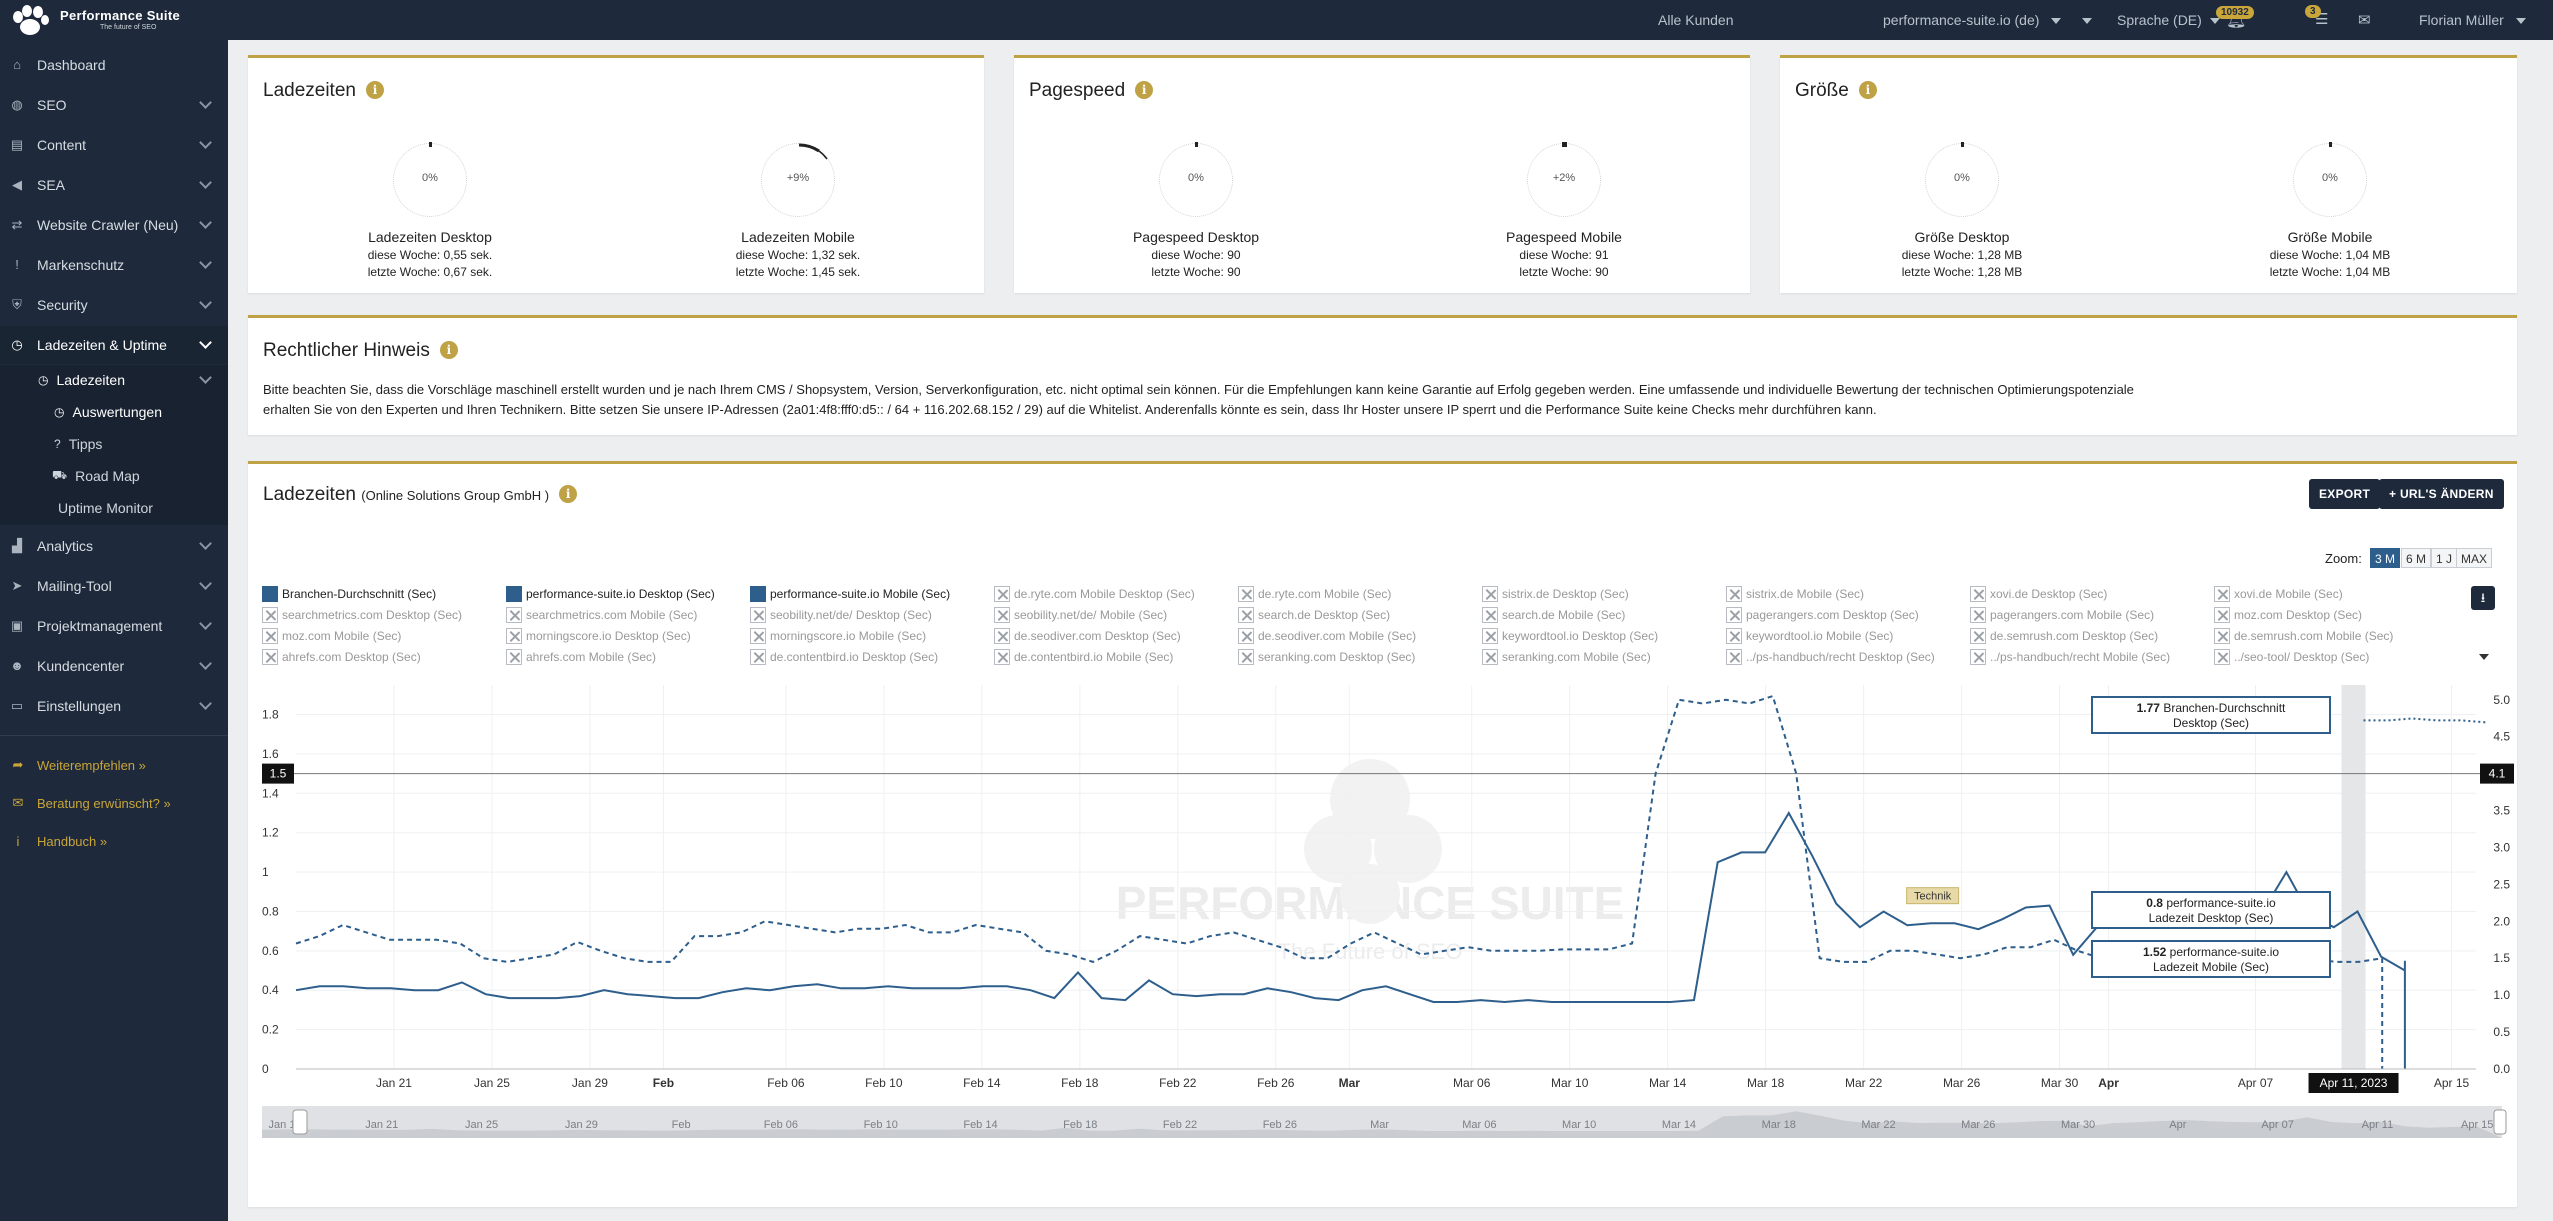 This screenshot has height=1221, width=2553. Describe the element at coordinates (2441, 494) in the screenshot. I see `change-urls-button: + URL'S ÄNDERN` at that location.